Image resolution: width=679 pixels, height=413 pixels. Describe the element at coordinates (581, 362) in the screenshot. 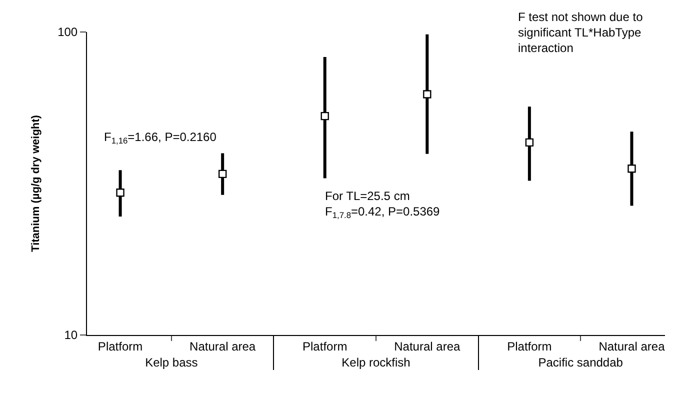

I see `text: Pacific sanddab` at that location.